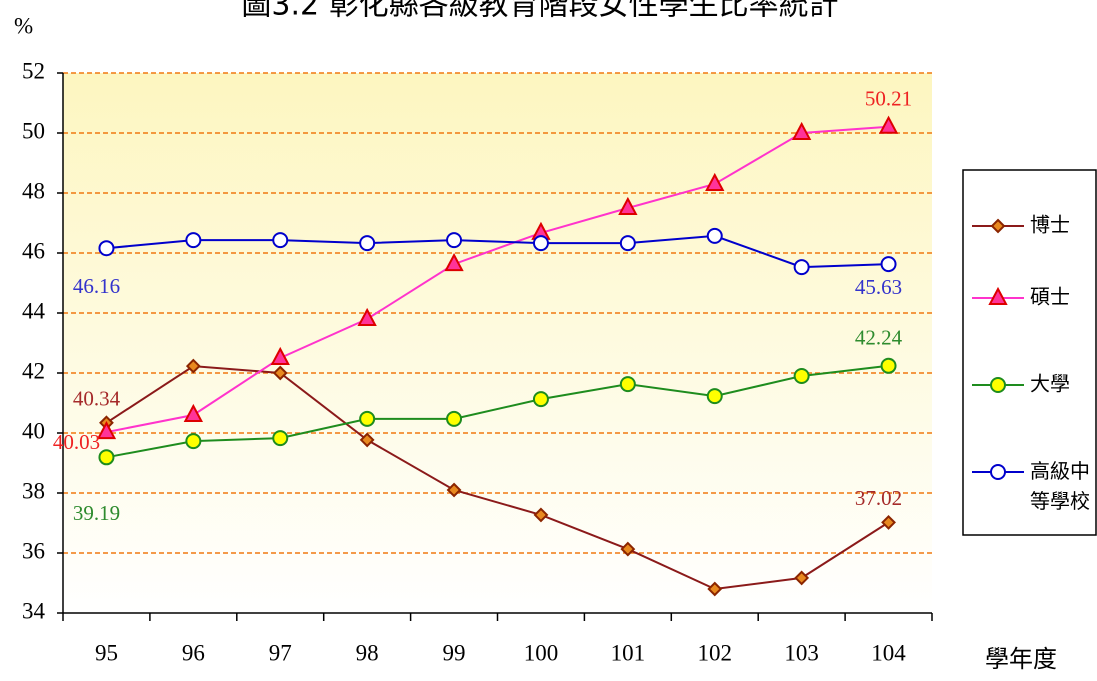 Image resolution: width=1097 pixels, height=681 pixels. What do you see at coordinates (628, 652) in the screenshot?
I see `x-tick-label: 101` at bounding box center [628, 652].